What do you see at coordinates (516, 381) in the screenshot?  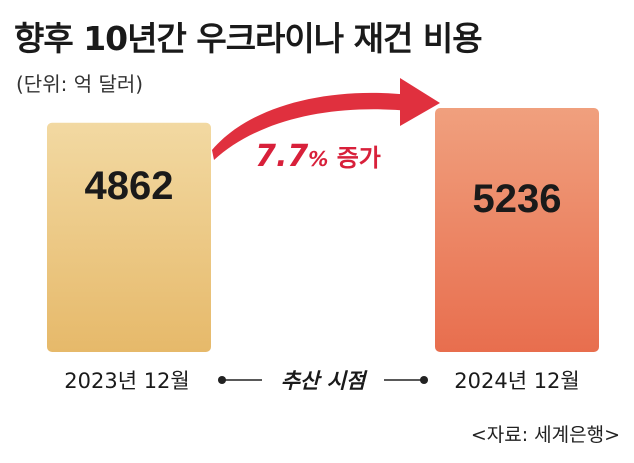 I see `x-tick-label: 2024년 12월` at bounding box center [516, 381].